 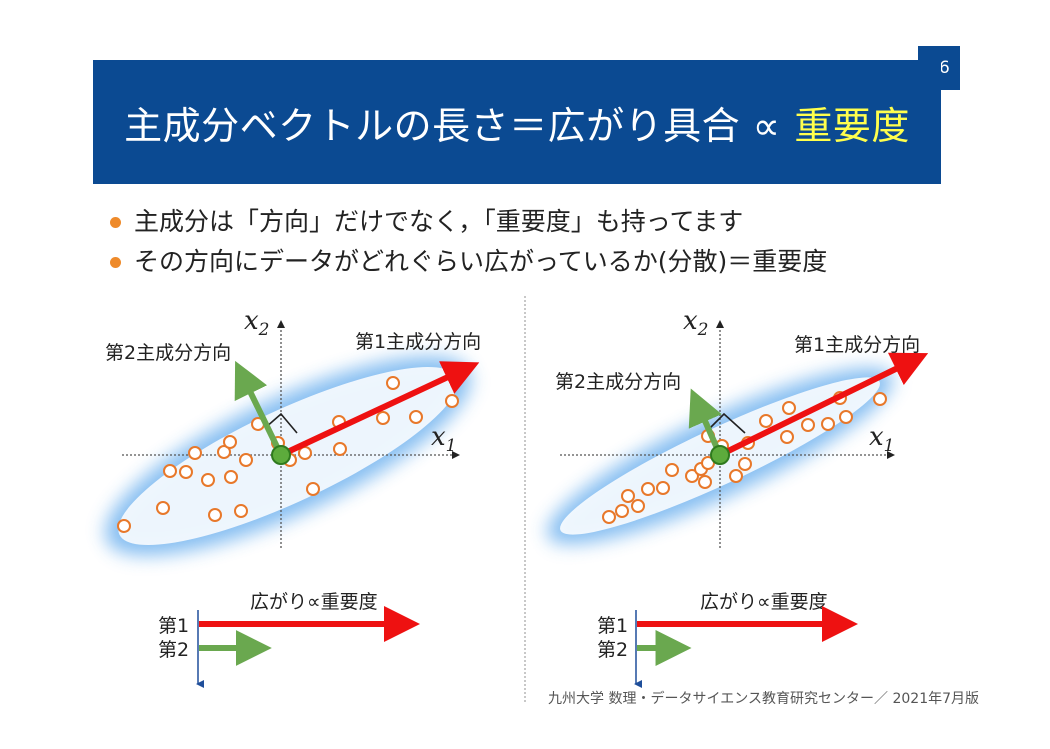 What do you see at coordinates (281, 423) in the screenshot?
I see `right-angle-mark` at bounding box center [281, 423].